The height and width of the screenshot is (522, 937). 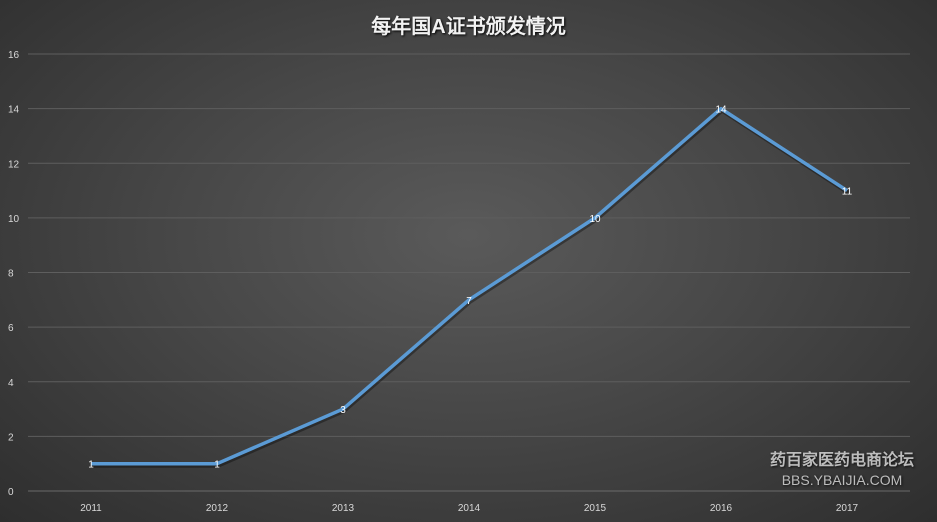 I want to click on y-tick-label: 6, so click(x=11, y=328).